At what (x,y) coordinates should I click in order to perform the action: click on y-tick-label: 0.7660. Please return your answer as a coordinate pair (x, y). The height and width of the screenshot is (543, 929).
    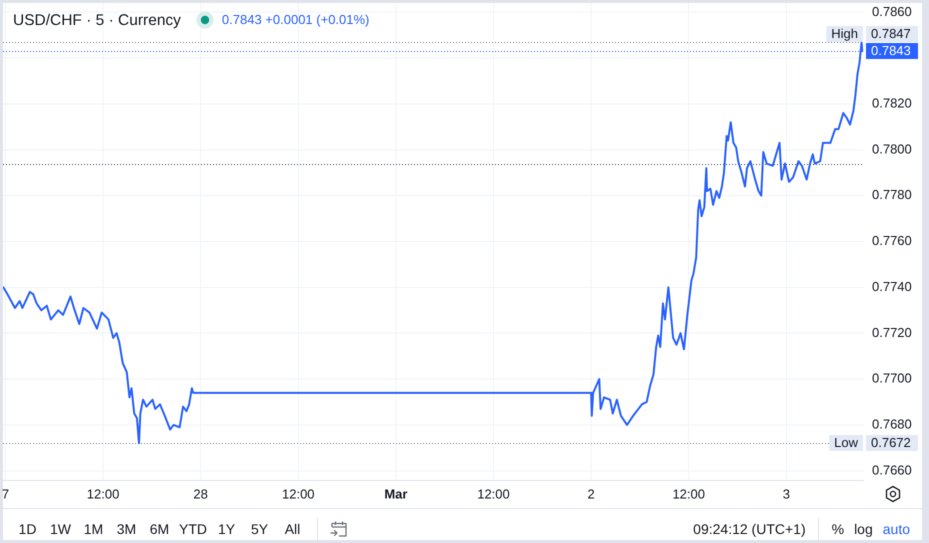
    Looking at the image, I should click on (892, 470).